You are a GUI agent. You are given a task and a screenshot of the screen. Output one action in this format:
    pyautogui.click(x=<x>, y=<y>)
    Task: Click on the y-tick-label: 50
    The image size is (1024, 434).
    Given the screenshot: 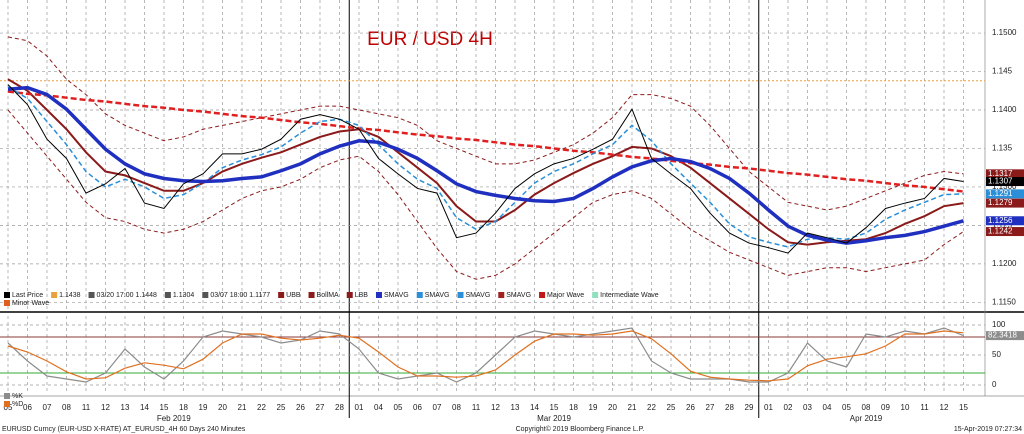 What is the action you would take?
    pyautogui.click(x=996, y=354)
    